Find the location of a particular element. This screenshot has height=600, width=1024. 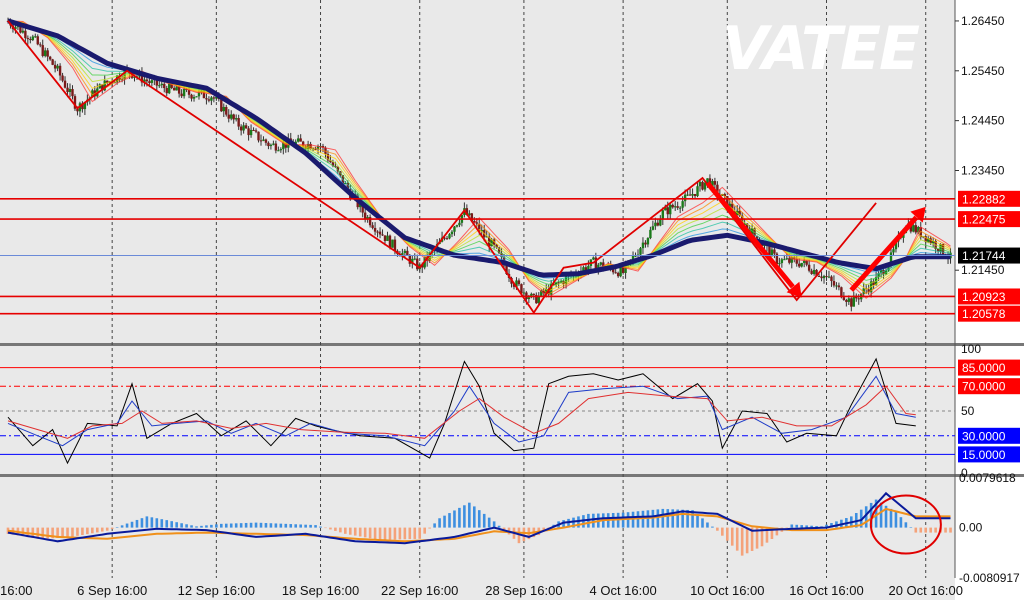

price-level-label: 1.22475 is located at coordinates (984, 220).